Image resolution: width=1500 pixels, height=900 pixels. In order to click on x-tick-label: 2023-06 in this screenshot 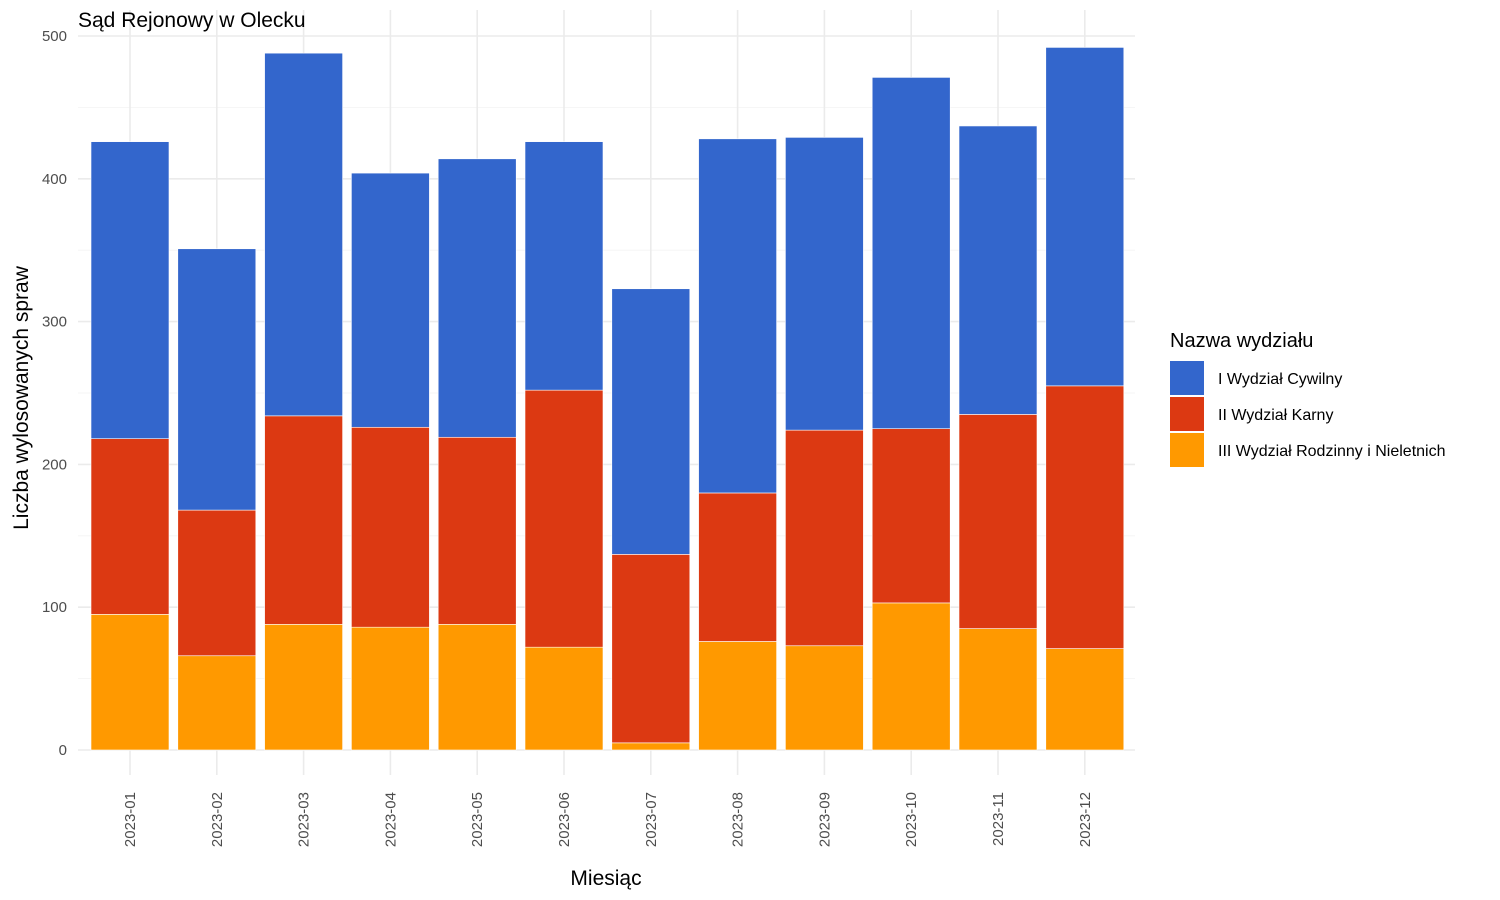, I will do `click(564, 819)`.